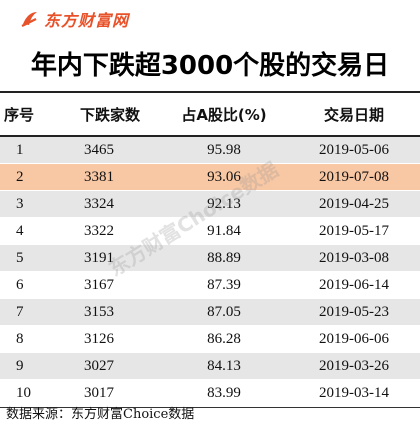 The width and height of the screenshot is (420, 425). I want to click on cell-index: 5, so click(20, 257).